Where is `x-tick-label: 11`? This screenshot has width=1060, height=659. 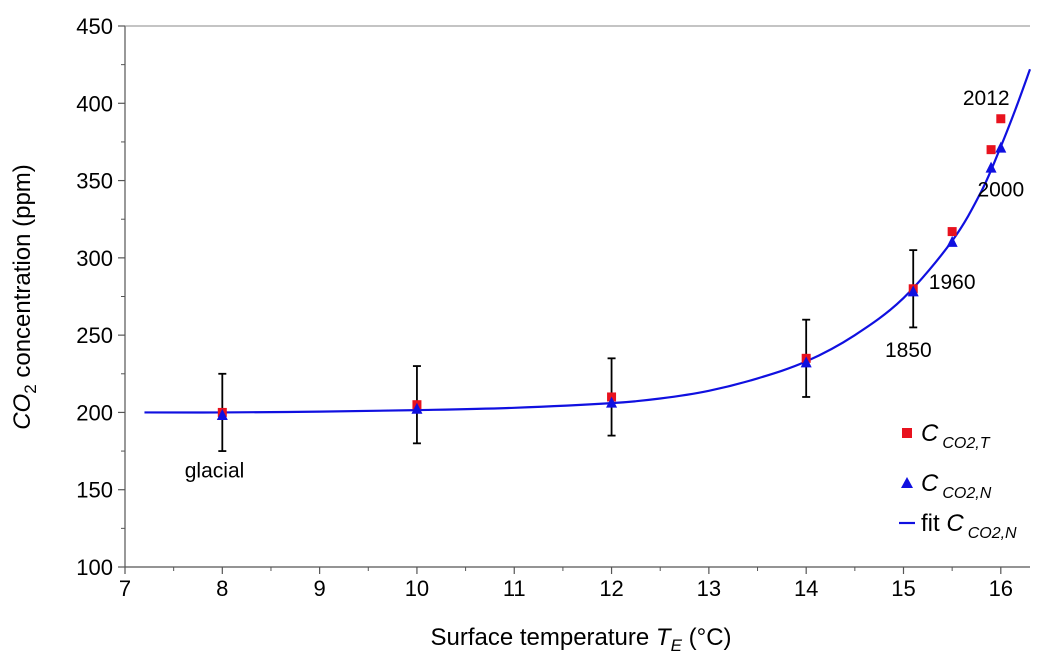
x-tick-label: 11 is located at coordinates (514, 588).